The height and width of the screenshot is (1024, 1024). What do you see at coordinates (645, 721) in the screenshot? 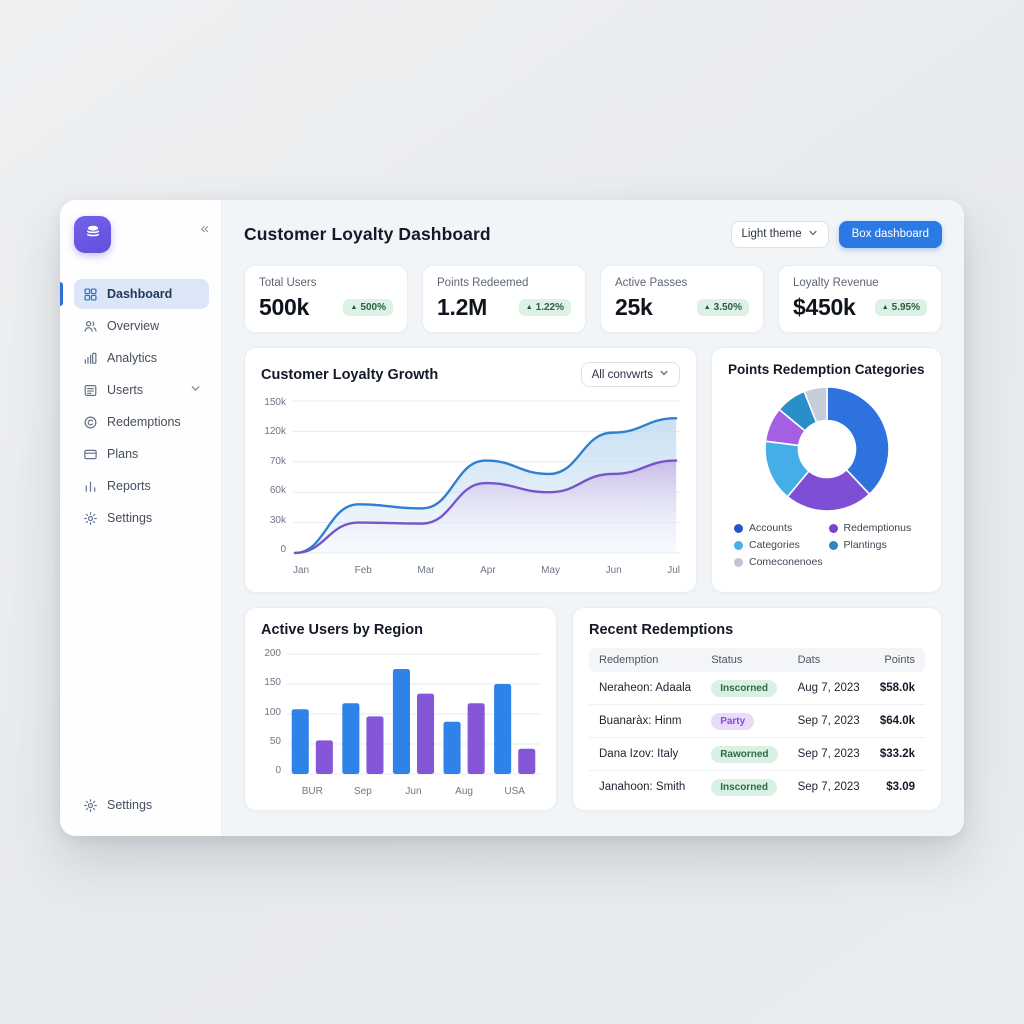
I see `cell-redemption: Buanaràx: Hinm` at bounding box center [645, 721].